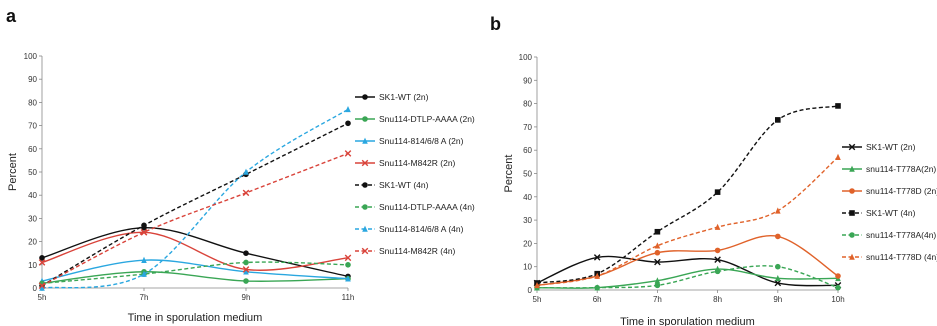 This screenshot has width=937, height=326. What do you see at coordinates (509, 174) in the screenshot?
I see `y-axis-title: Percent` at bounding box center [509, 174].